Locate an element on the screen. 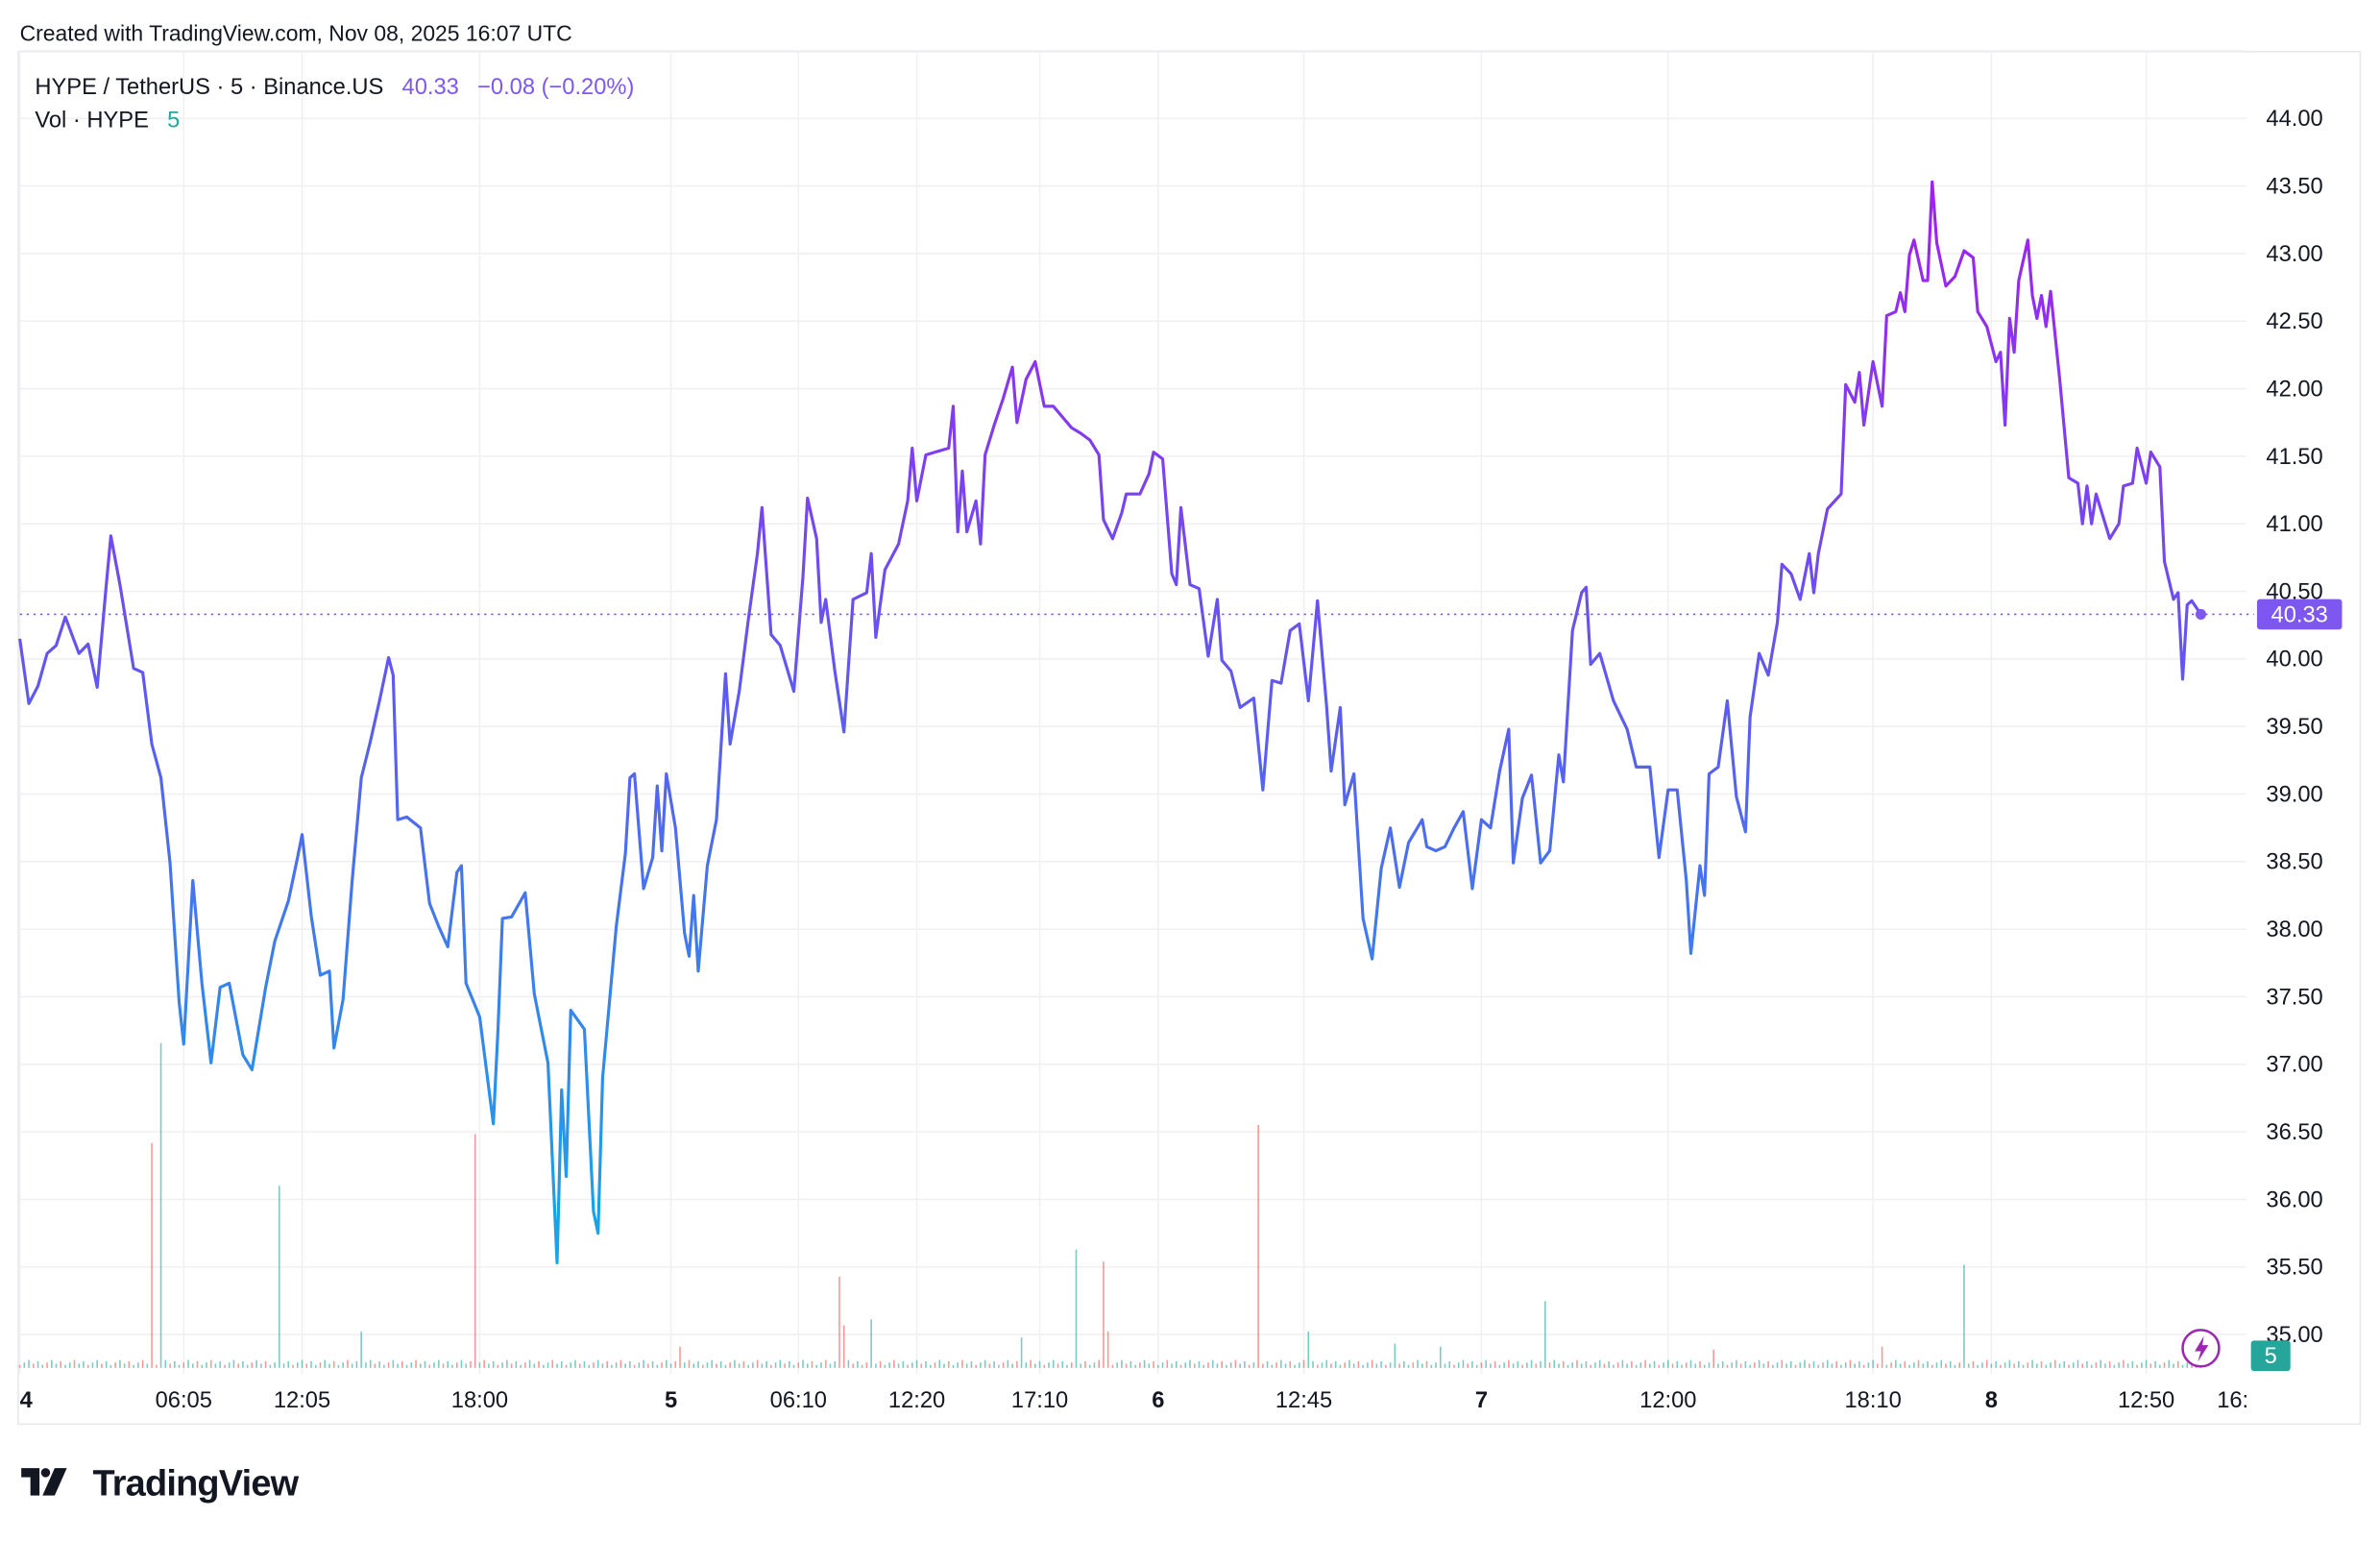 Image resolution: width=2380 pixels, height=1541 pixels. lightning-icon is located at coordinates (2201, 1349).